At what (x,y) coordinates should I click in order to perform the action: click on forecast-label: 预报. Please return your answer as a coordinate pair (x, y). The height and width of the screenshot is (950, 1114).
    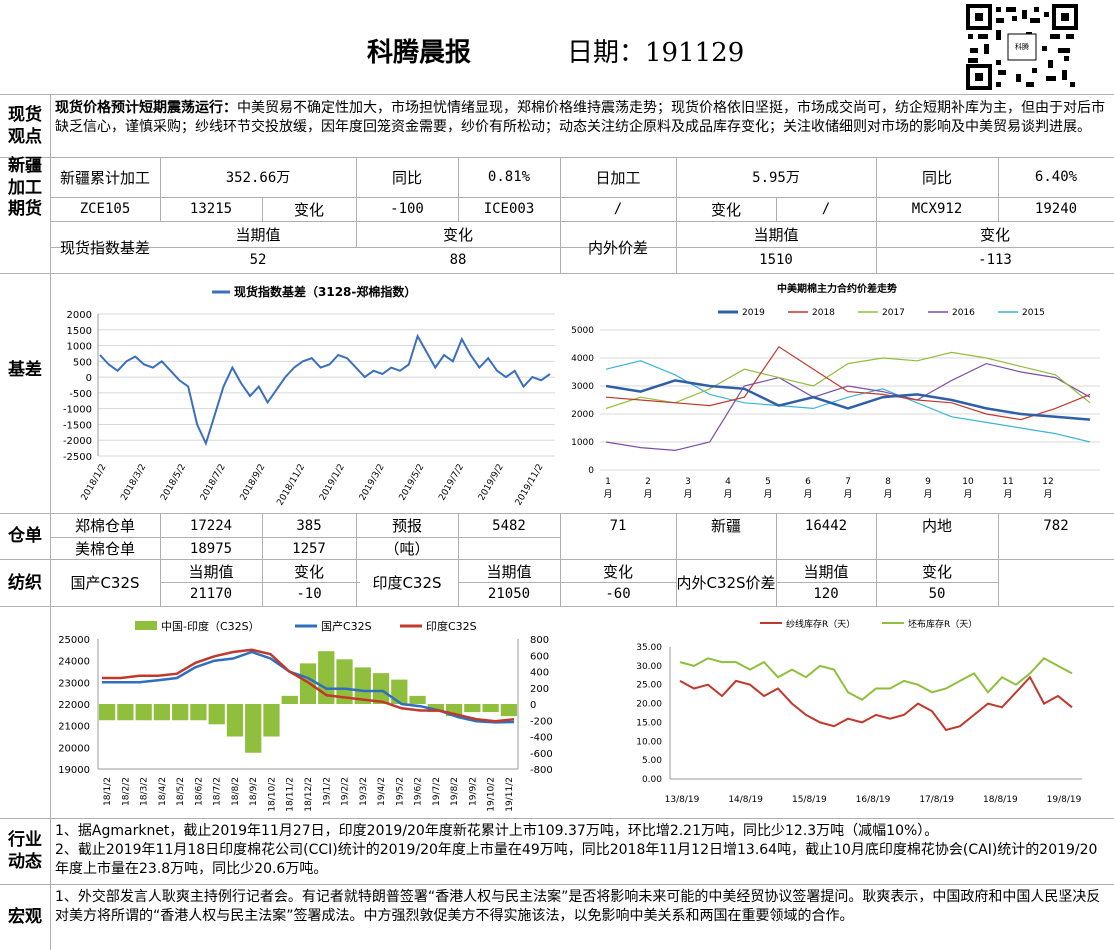
    Looking at the image, I should click on (406, 526).